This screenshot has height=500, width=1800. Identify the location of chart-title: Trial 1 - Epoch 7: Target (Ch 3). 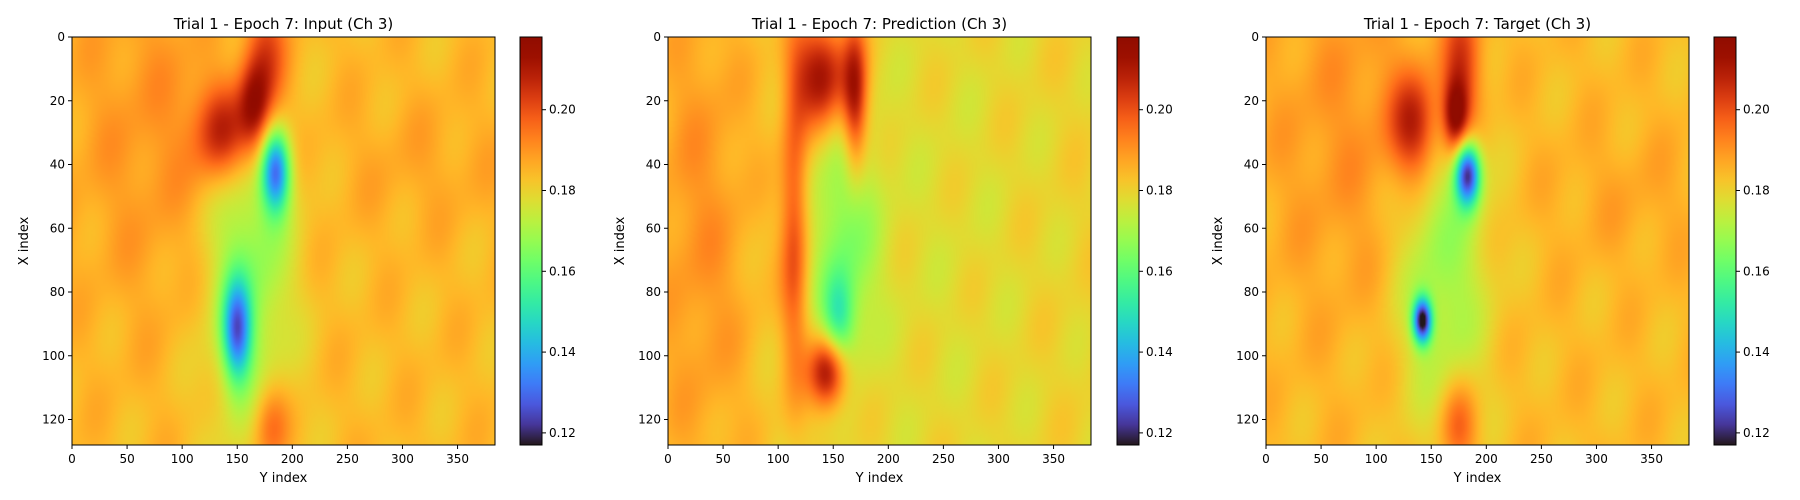
(1477, 24).